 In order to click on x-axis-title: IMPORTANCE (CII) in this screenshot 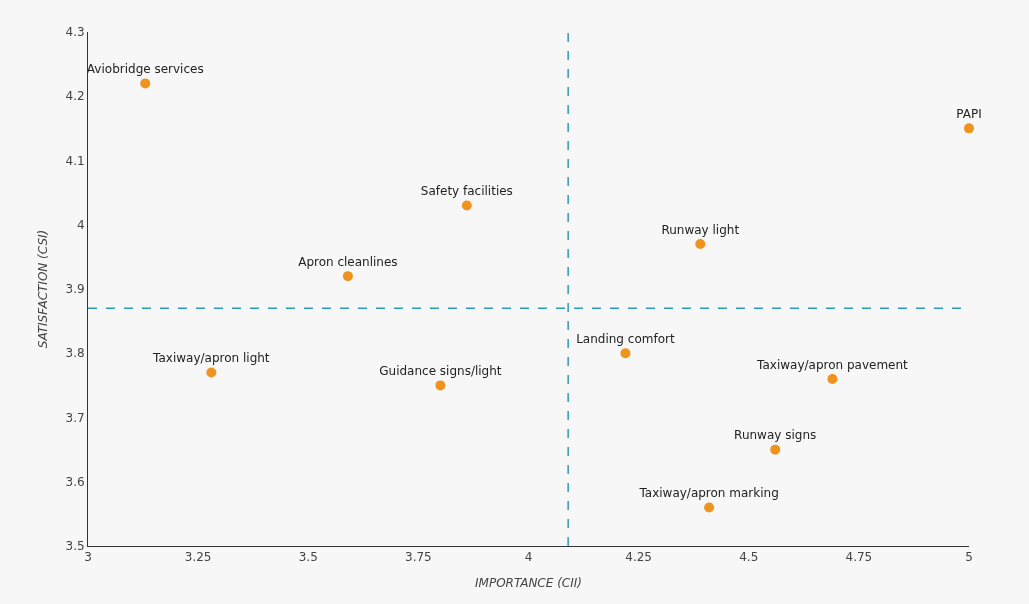, I will do `click(528, 583)`.